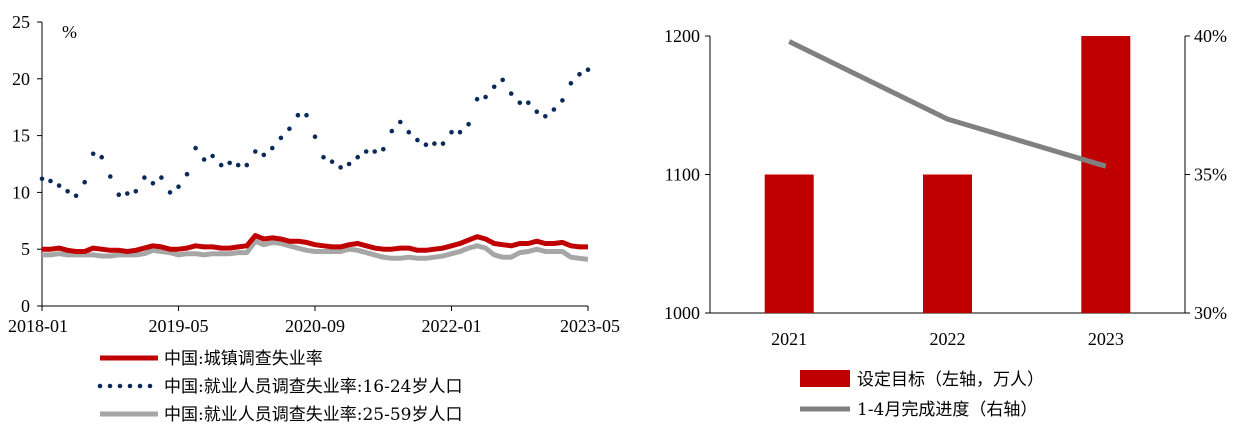  What do you see at coordinates (682, 175) in the screenshot?
I see `right-left-tick-label: 1100` at bounding box center [682, 175].